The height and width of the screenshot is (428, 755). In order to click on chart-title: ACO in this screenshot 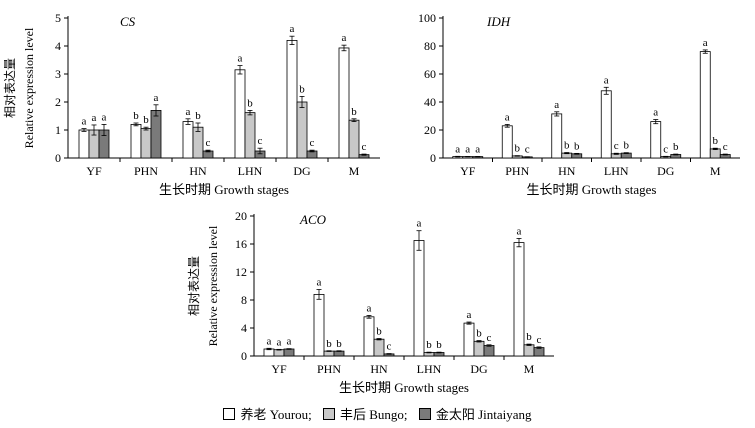, I will do `click(313, 219)`.